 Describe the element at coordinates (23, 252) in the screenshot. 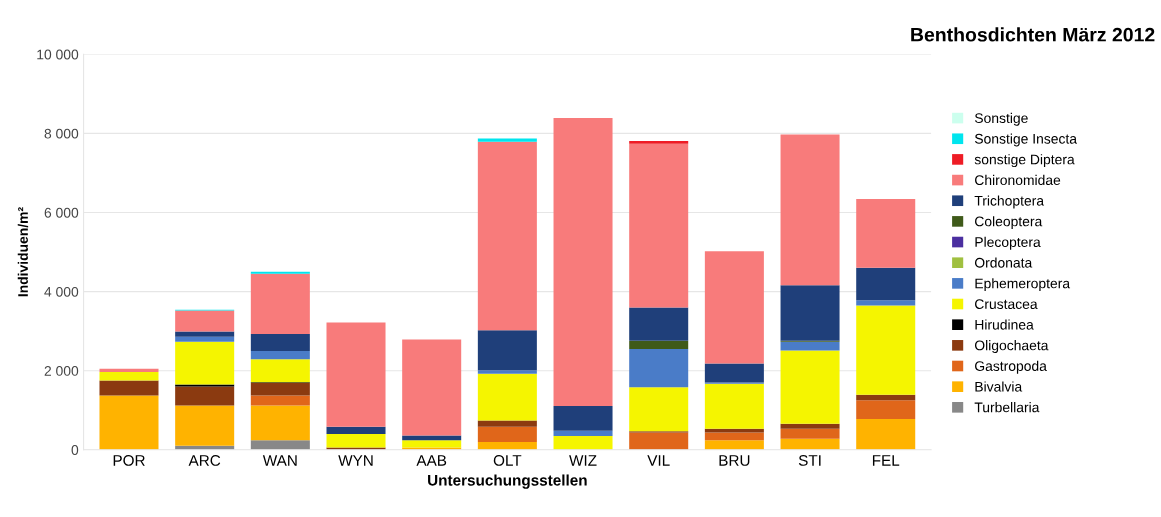

I see `y-axis-title: Individuen/m²` at that location.